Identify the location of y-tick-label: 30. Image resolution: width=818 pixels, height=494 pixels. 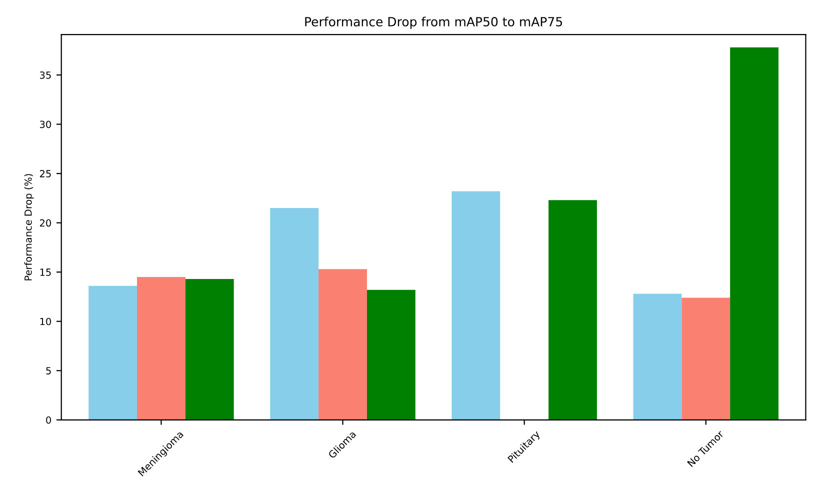
(45, 124).